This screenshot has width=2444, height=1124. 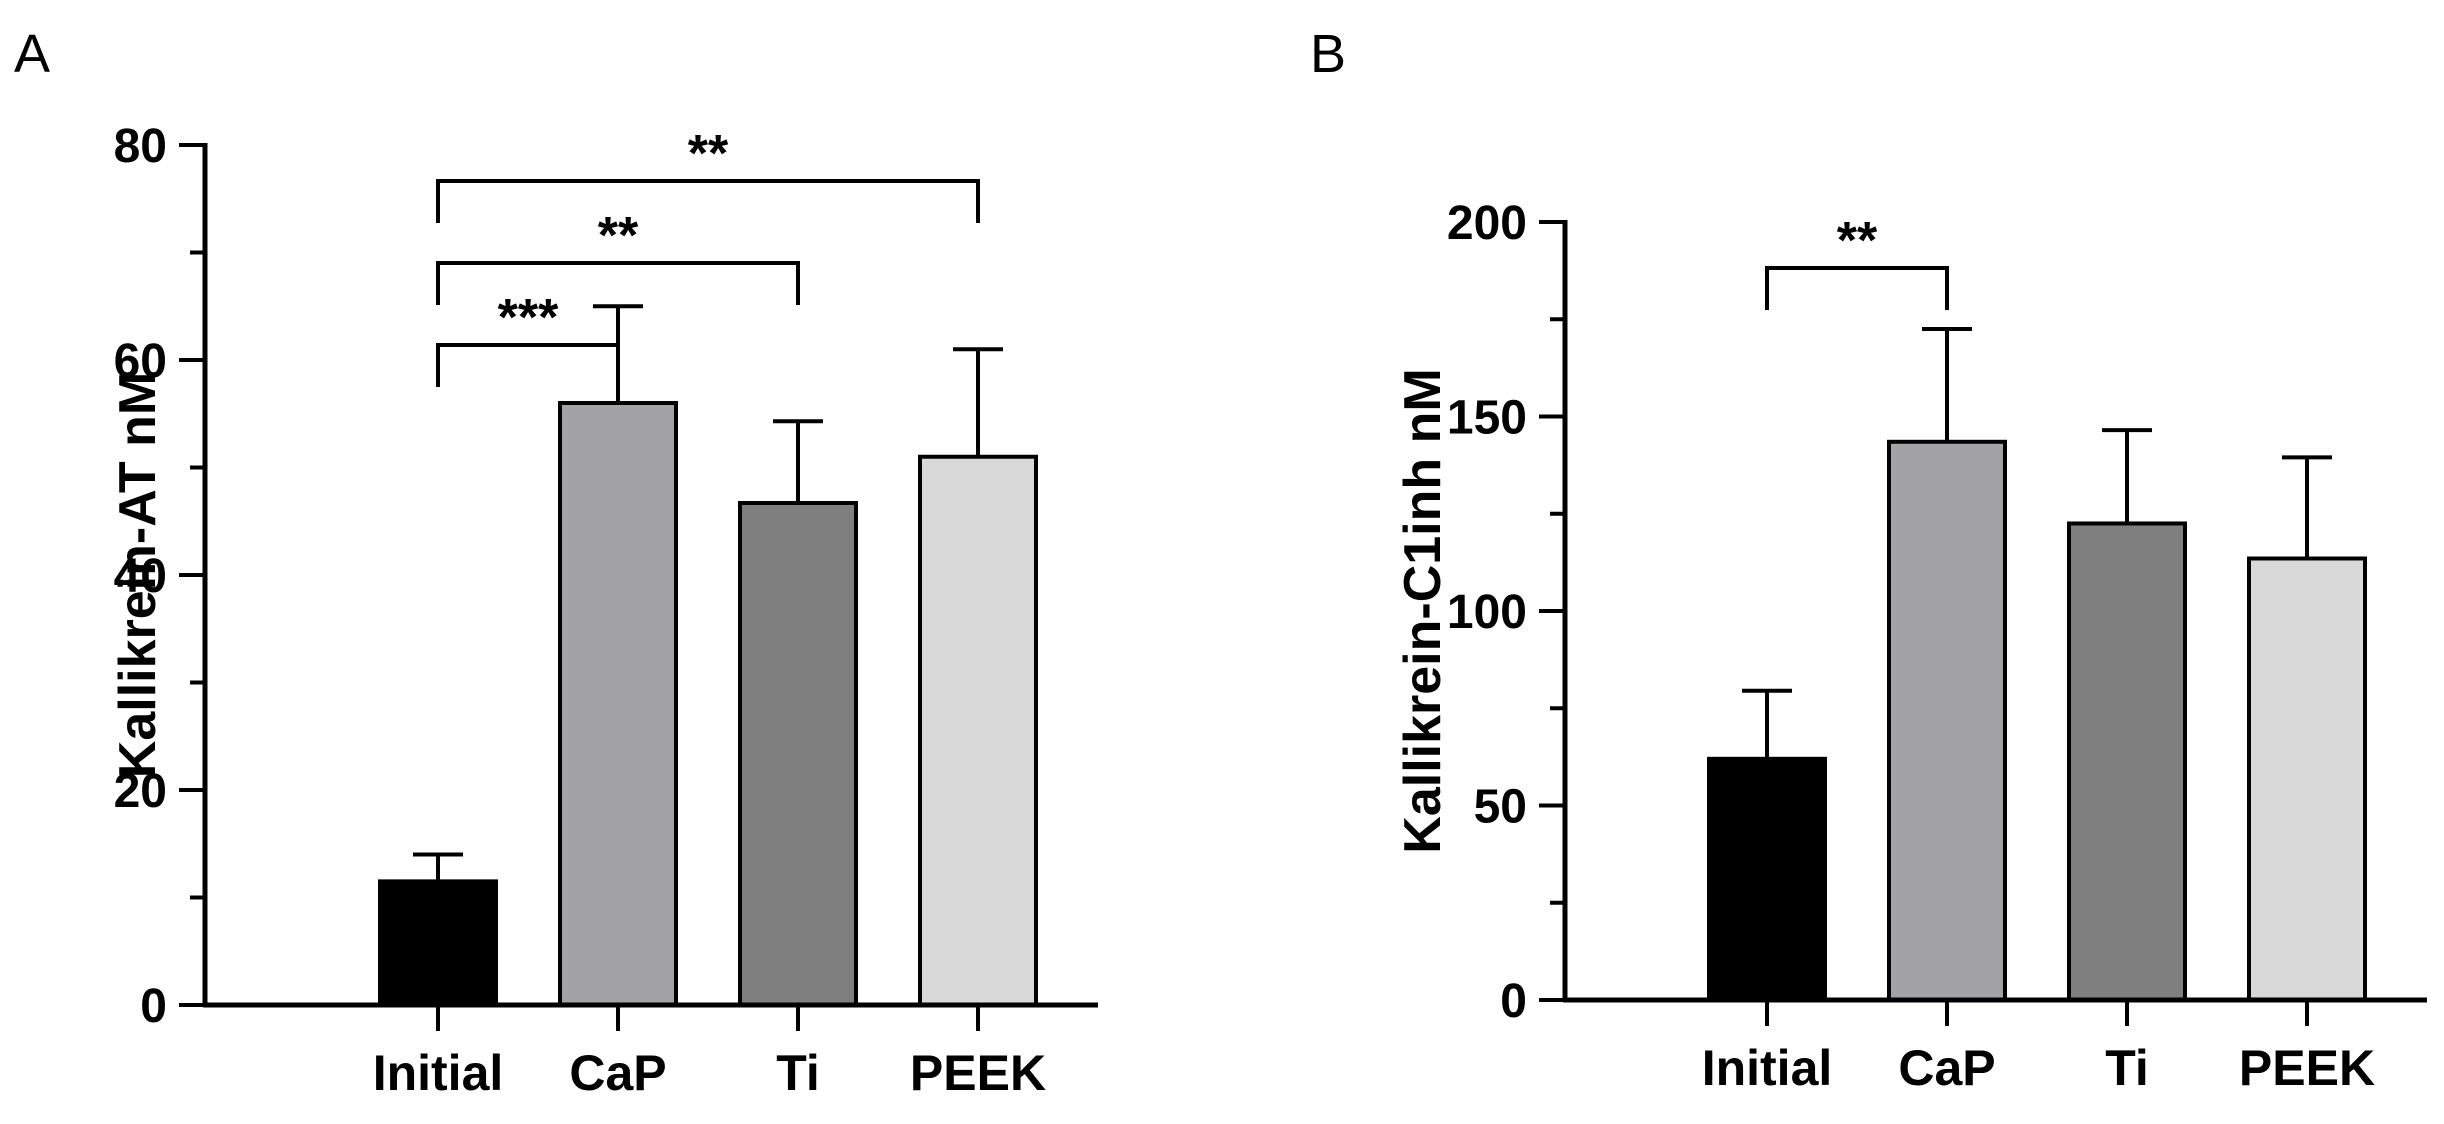 I want to click on y-tick-label: 60, so click(x=140, y=361).